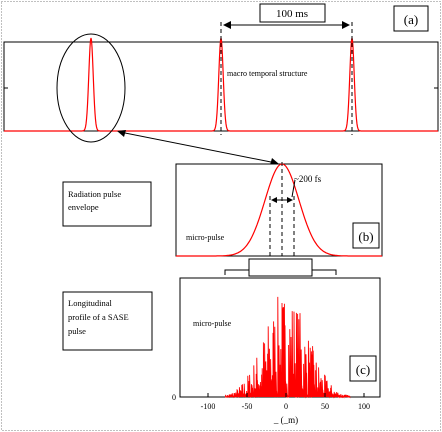  I want to click on panel-b-tag-box, so click(366, 235).